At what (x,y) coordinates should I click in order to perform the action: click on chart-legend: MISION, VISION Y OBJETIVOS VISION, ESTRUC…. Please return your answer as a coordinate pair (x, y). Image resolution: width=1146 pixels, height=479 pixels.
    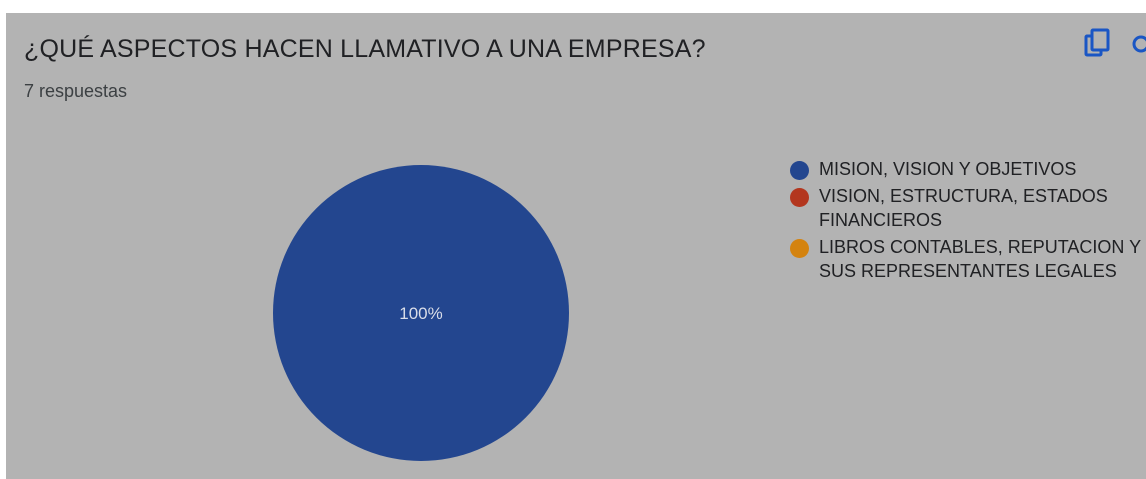
    Looking at the image, I should click on (968, 221).